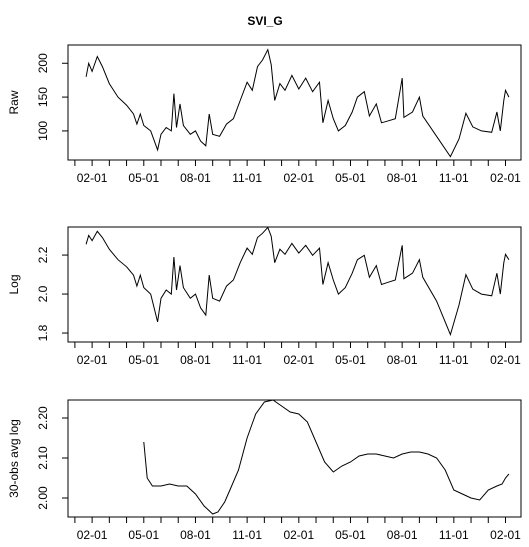  Describe the element at coordinates (326, 457) in the screenshot. I see `data-line` at that location.